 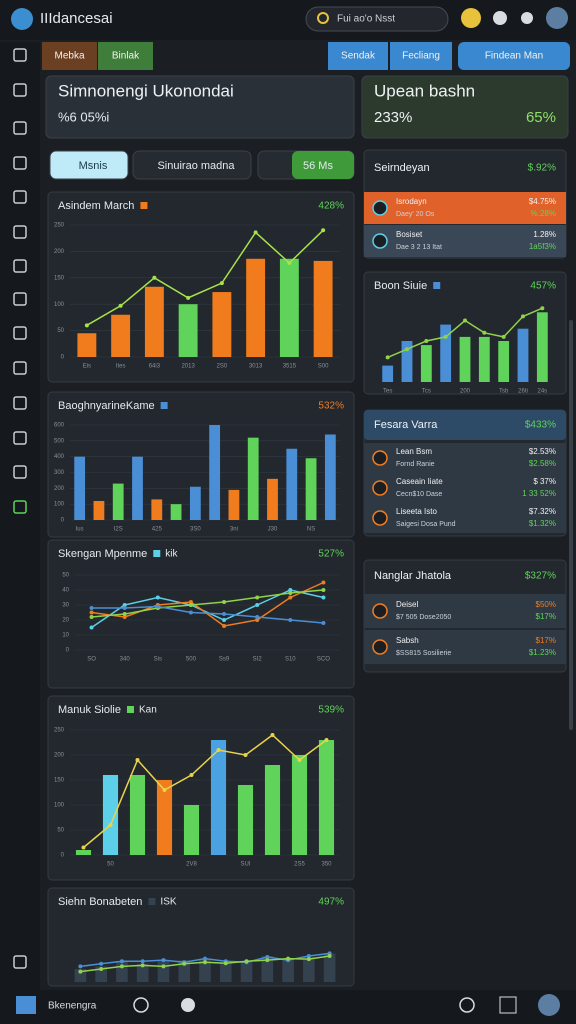 I want to click on x-tick-label: Eis, so click(x=87, y=367).